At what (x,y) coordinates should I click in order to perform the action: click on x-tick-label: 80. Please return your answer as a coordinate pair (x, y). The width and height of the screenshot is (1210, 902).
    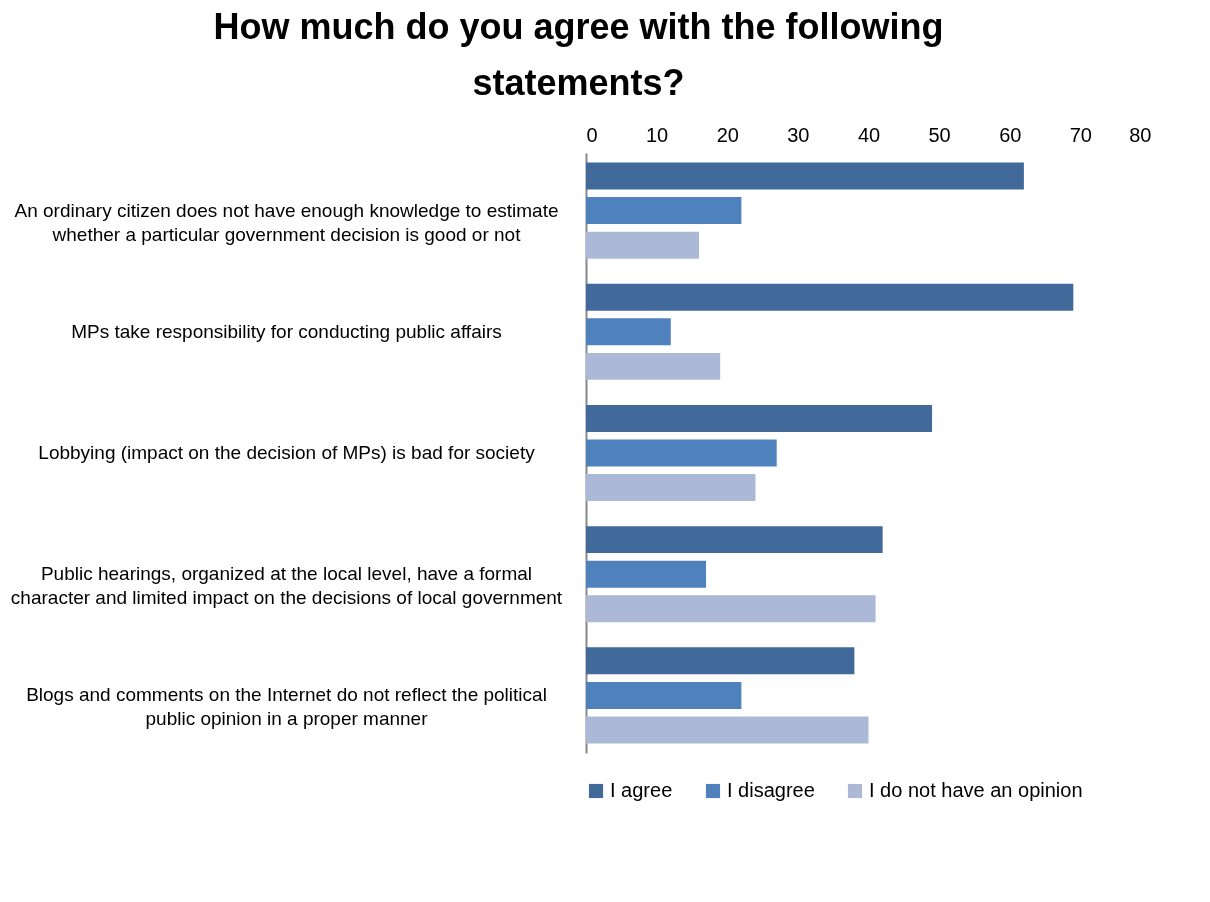
    Looking at the image, I should click on (1140, 134).